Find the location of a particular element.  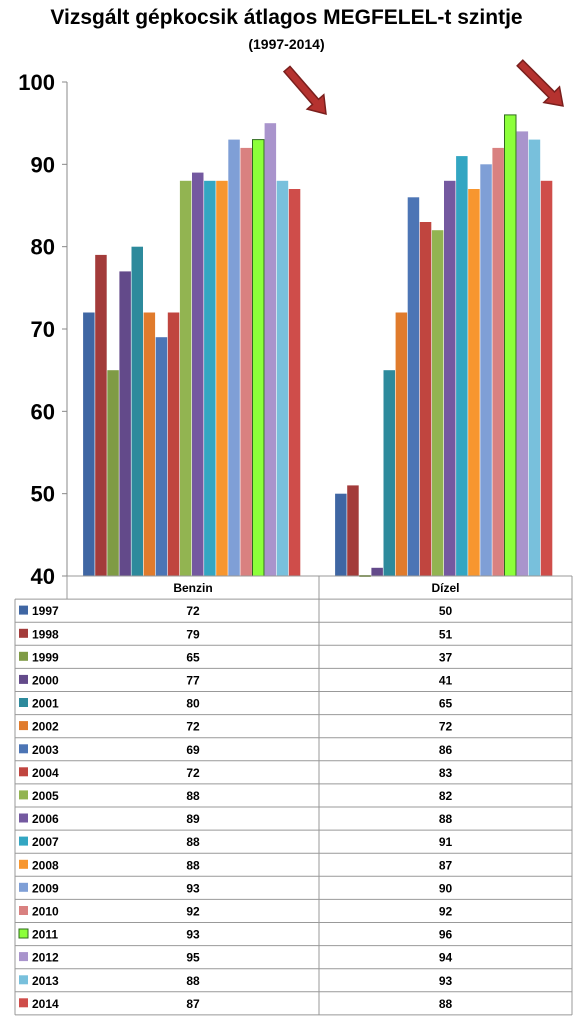

table-value-2010-dízel: 92 is located at coordinates (446, 912).